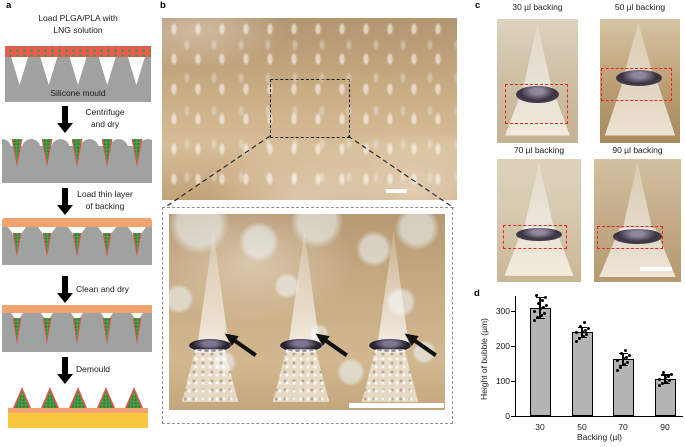 The height and width of the screenshot is (447, 685). I want to click on schematic-backing-loaded, so click(77, 241).